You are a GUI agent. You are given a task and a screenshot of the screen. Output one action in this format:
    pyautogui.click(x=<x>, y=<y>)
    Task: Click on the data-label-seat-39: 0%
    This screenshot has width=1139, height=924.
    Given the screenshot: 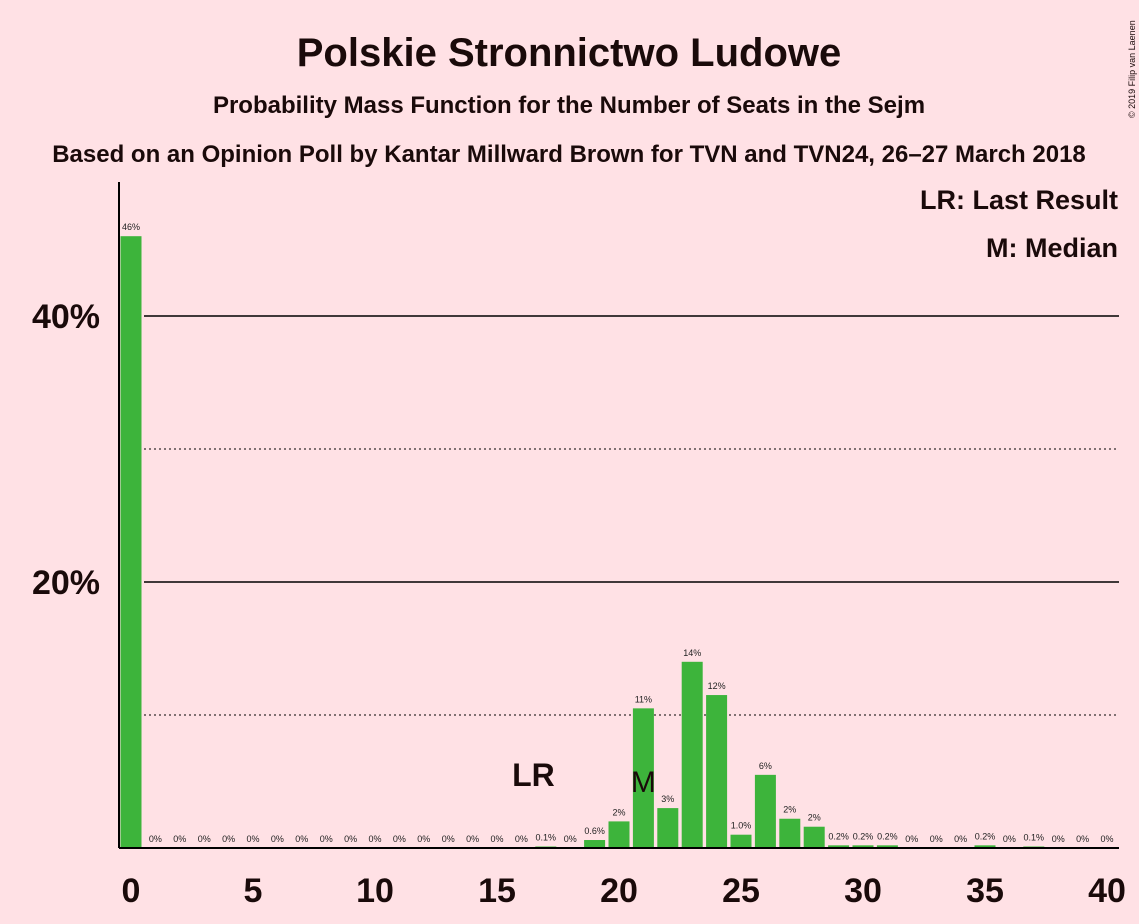 What is the action you would take?
    pyautogui.click(x=1082, y=839)
    